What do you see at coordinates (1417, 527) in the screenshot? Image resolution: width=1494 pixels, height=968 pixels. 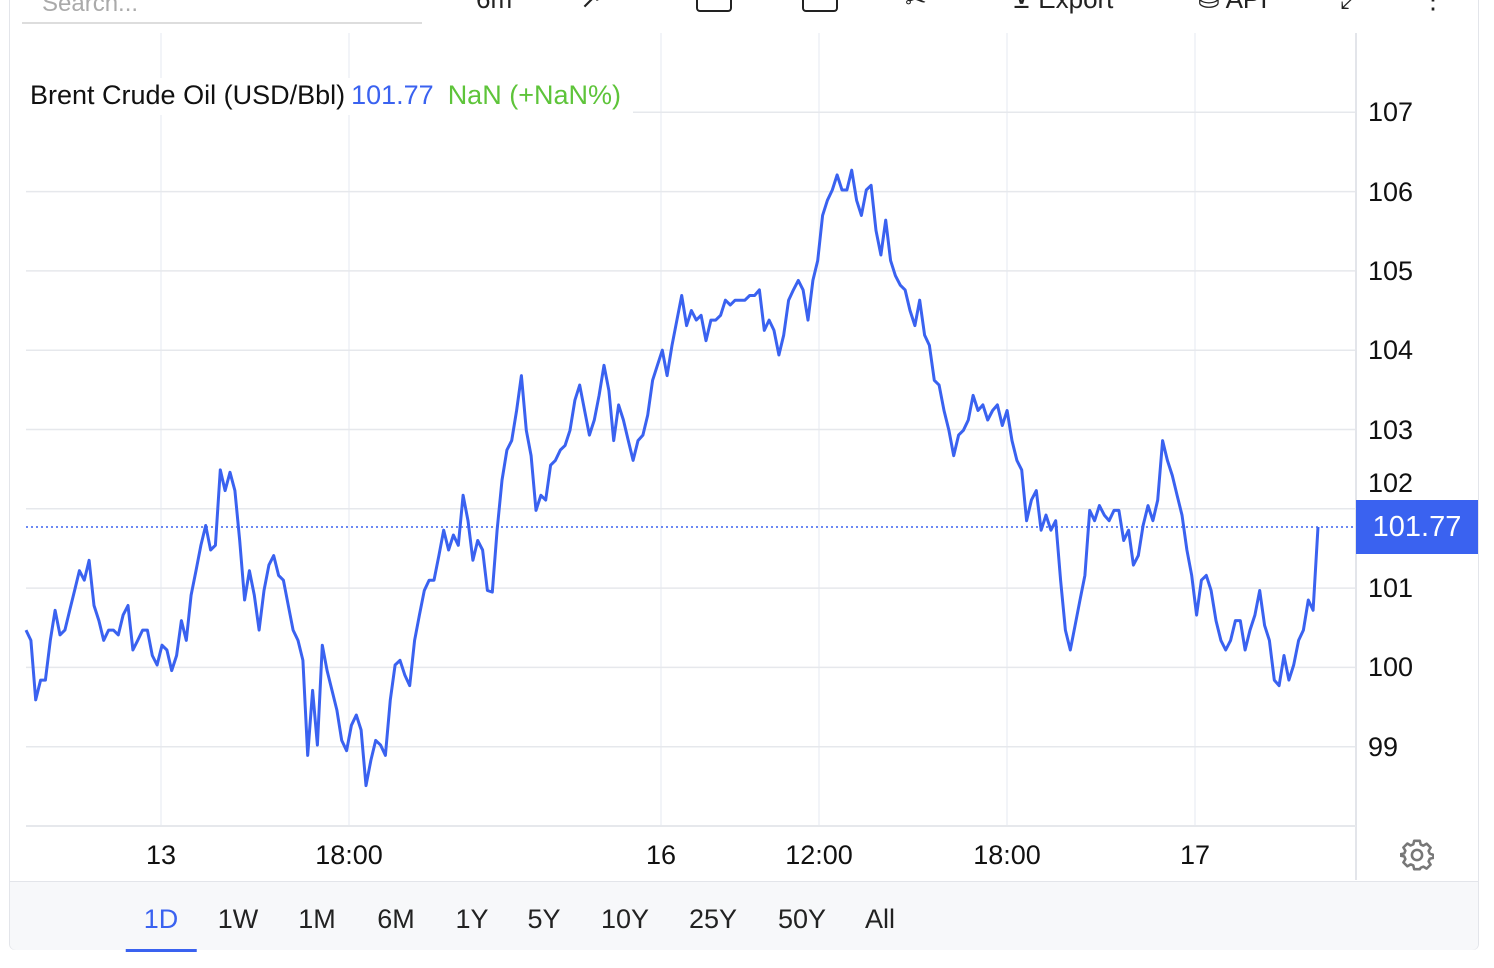 I see `last-price-badge: 101.77` at bounding box center [1417, 527].